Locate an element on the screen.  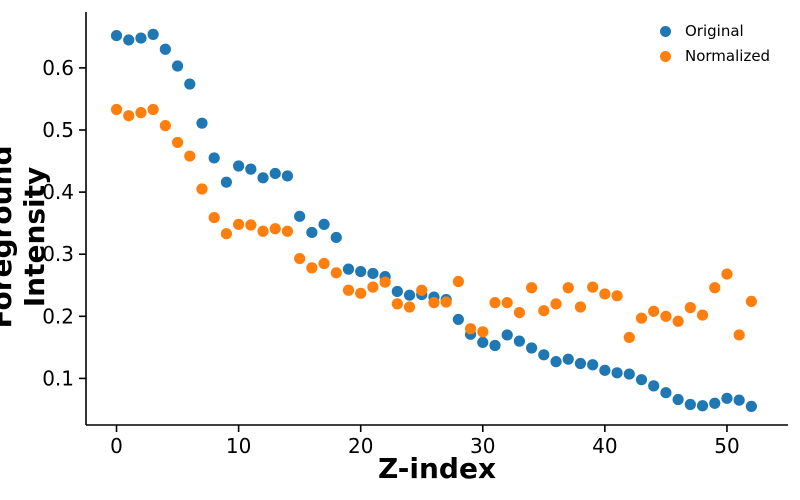
original-series-marker-icon is located at coordinates (665, 31).